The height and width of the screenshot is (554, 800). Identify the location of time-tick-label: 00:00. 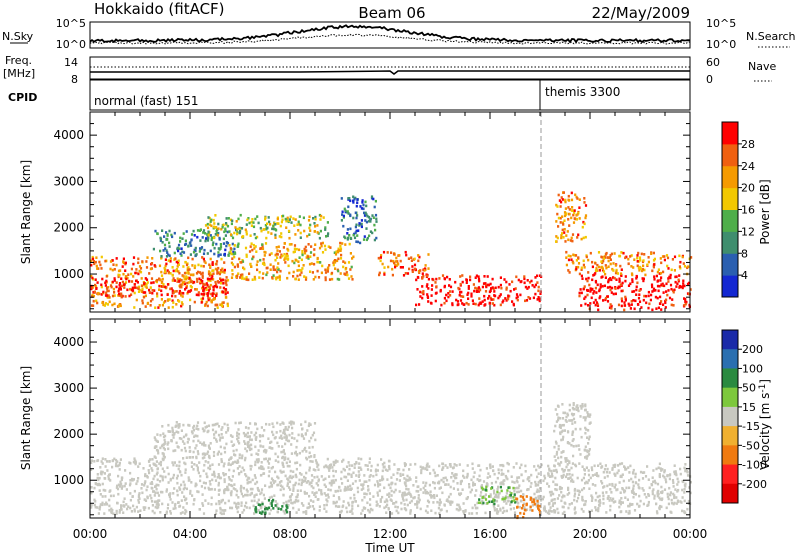
(90, 534).